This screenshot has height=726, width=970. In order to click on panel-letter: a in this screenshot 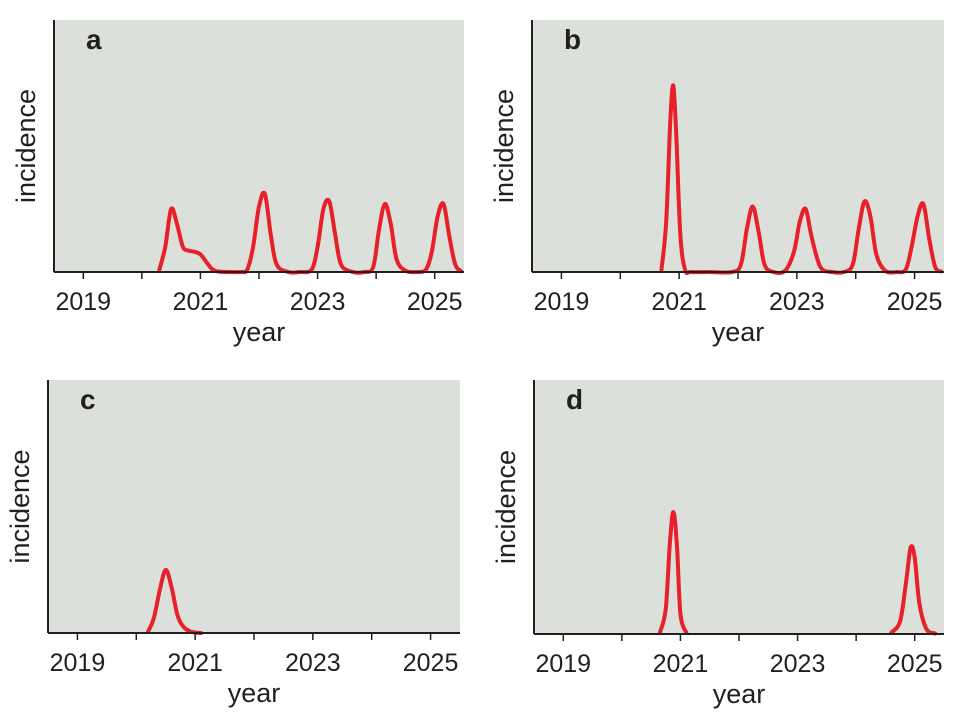, I will do `click(94, 39)`.